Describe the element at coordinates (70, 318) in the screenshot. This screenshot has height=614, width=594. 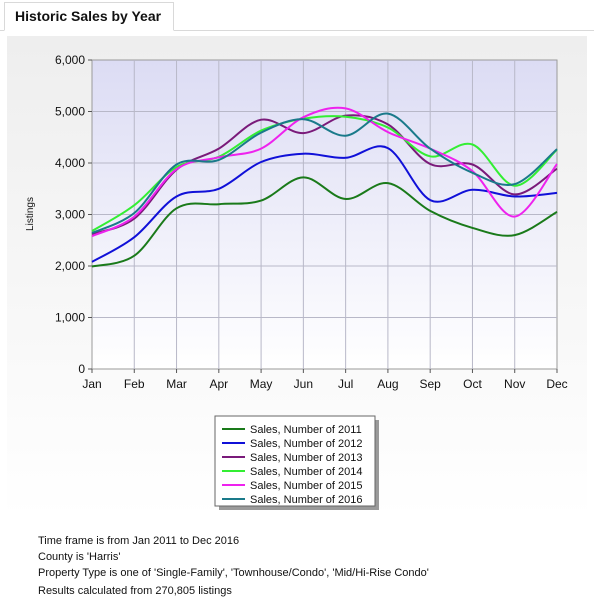
I see `y-tick-label: 1,000` at that location.